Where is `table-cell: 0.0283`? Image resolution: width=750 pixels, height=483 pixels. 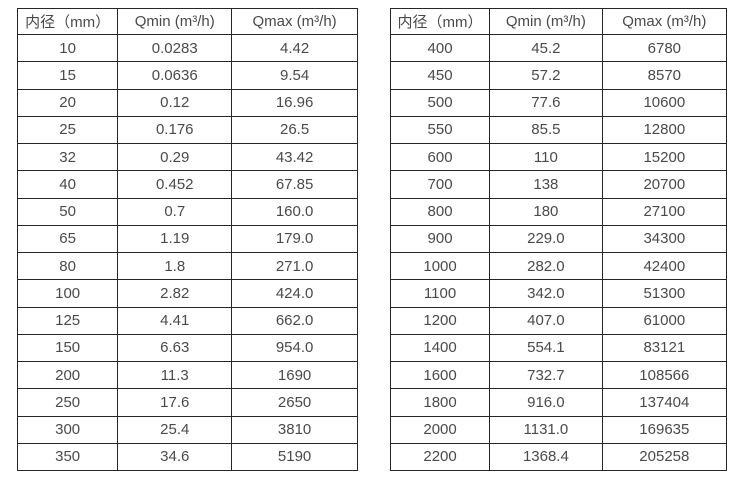
table-cell: 0.0283 is located at coordinates (175, 48).